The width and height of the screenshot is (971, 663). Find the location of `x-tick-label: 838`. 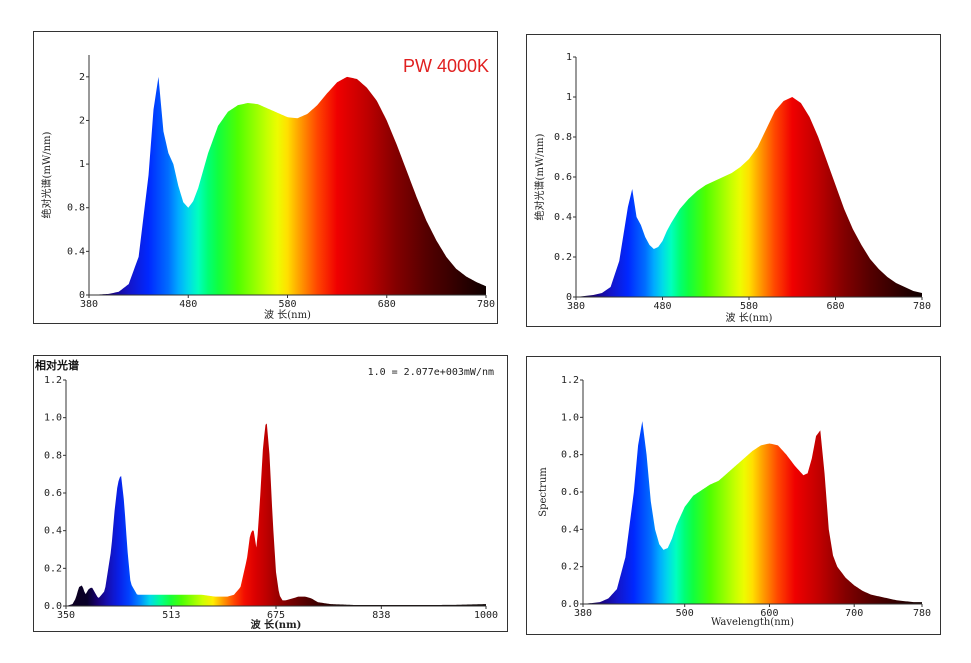

x-tick-label: 838 is located at coordinates (381, 615).